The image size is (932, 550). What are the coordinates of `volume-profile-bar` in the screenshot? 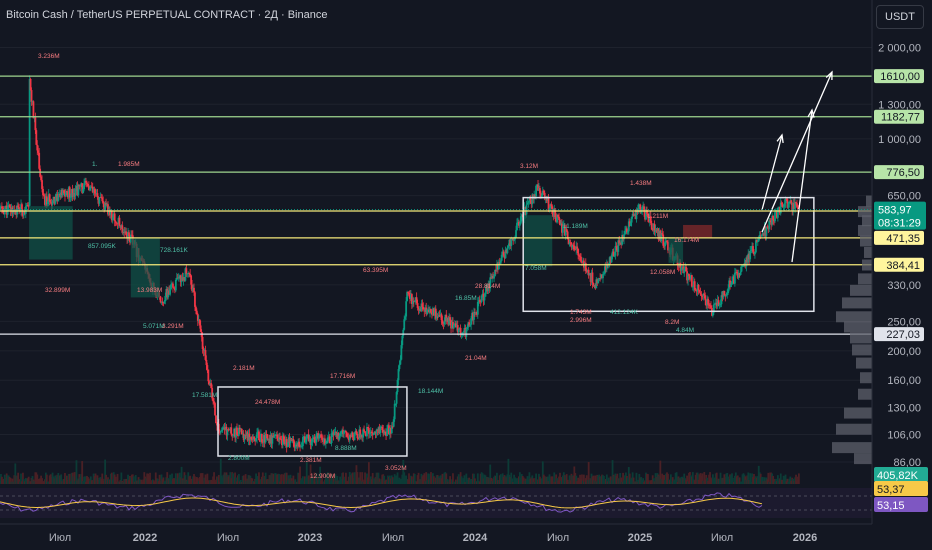 It's located at (862, 350).